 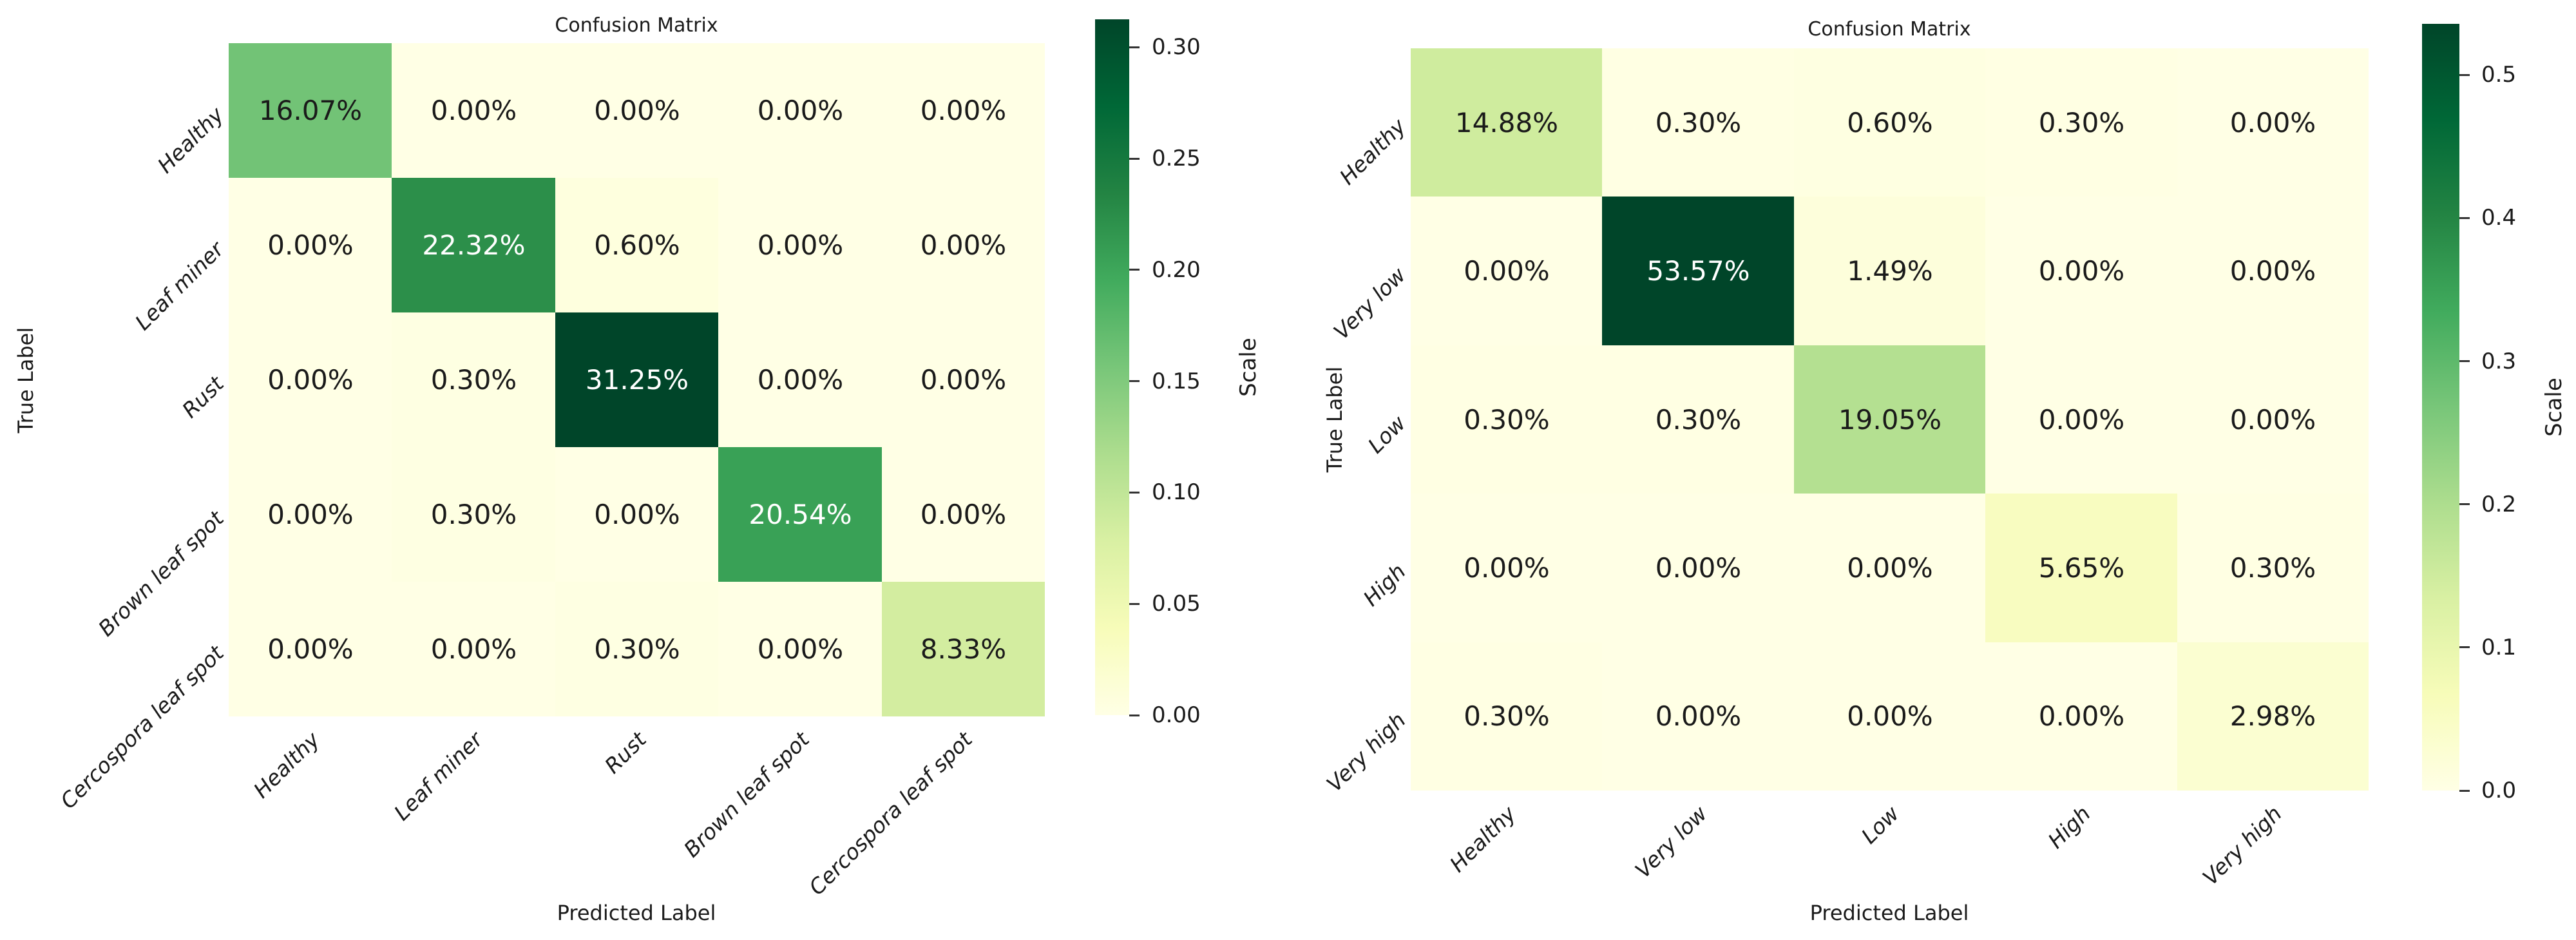 I want to click on colorbar-tick-label: 0.5, so click(x=2499, y=75).